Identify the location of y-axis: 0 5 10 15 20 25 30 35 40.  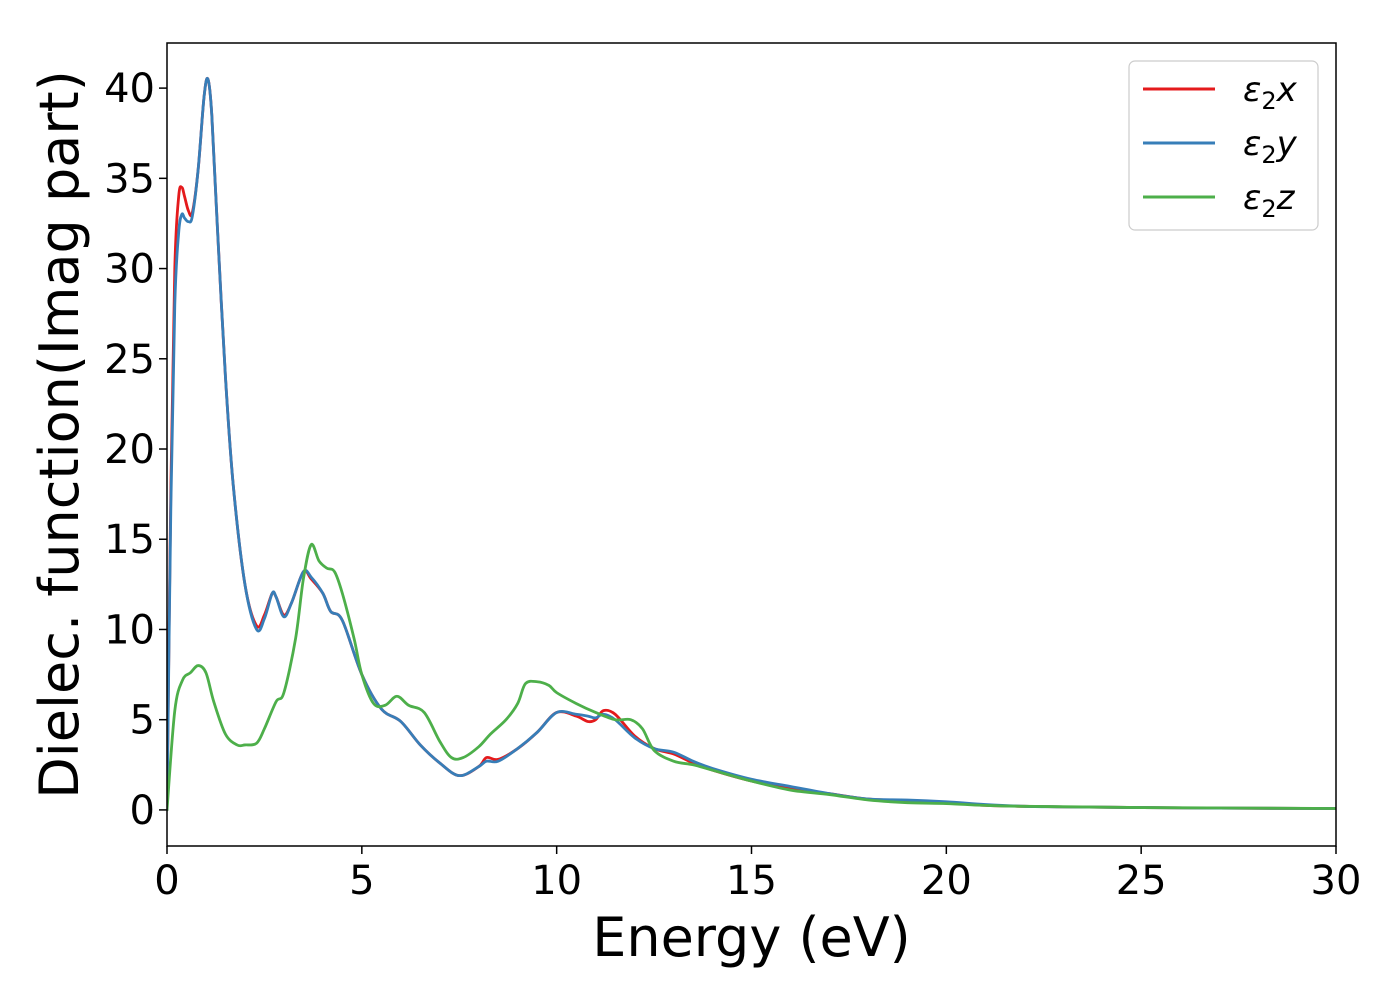
(135, 450).